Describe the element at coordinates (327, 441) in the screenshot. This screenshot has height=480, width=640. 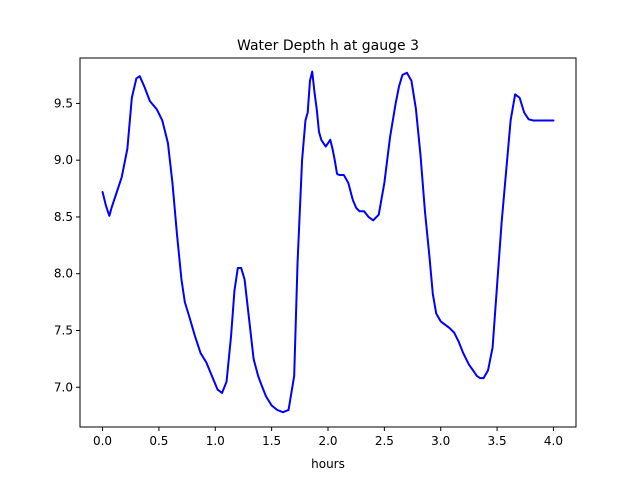
I see `x-tick-label: 2.0` at that location.